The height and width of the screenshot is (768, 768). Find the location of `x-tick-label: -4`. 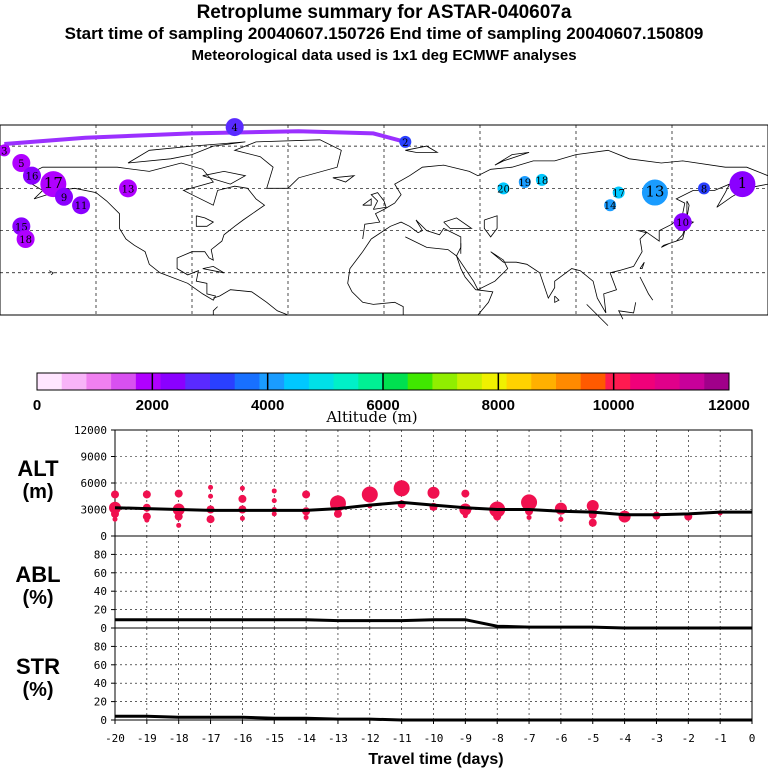

x-tick-label: -4 is located at coordinates (625, 738).